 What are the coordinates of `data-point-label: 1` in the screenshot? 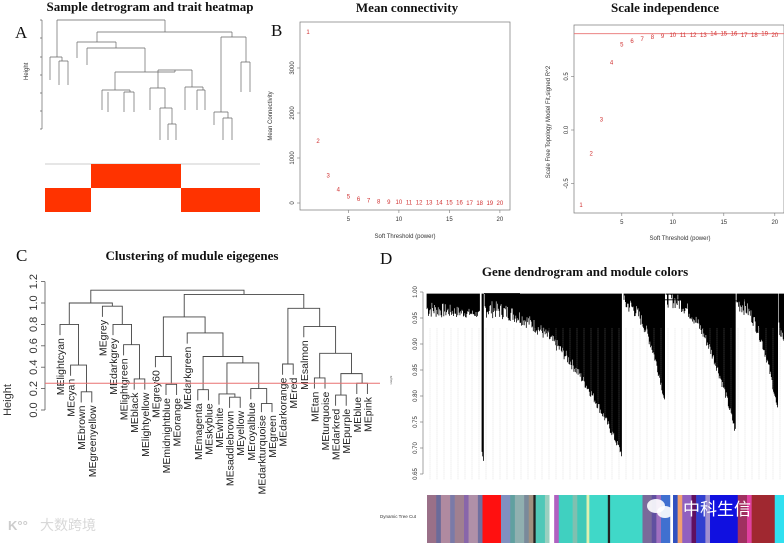 It's located at (308, 33).